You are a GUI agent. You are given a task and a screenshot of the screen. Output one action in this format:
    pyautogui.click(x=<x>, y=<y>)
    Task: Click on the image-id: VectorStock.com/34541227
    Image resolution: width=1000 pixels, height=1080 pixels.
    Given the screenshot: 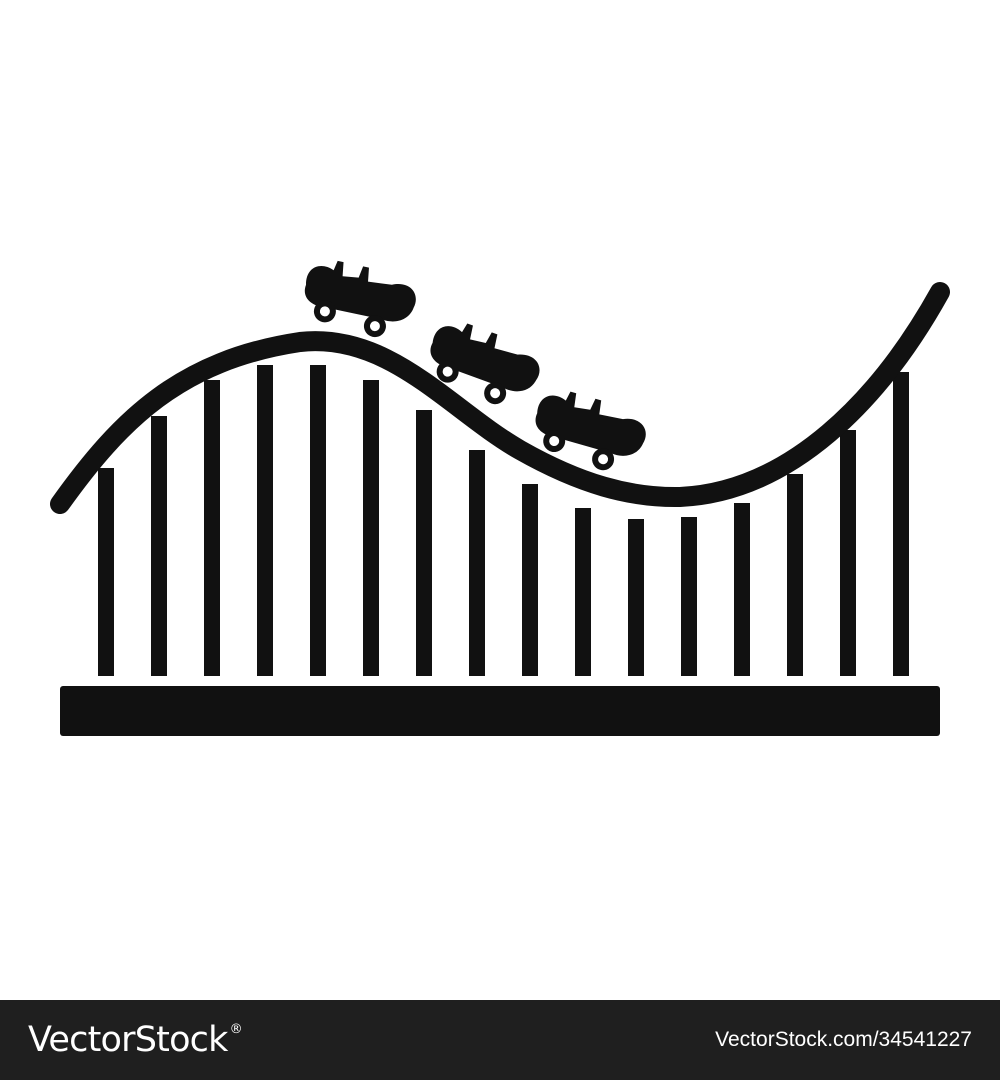 What is the action you would take?
    pyautogui.click(x=843, y=1039)
    